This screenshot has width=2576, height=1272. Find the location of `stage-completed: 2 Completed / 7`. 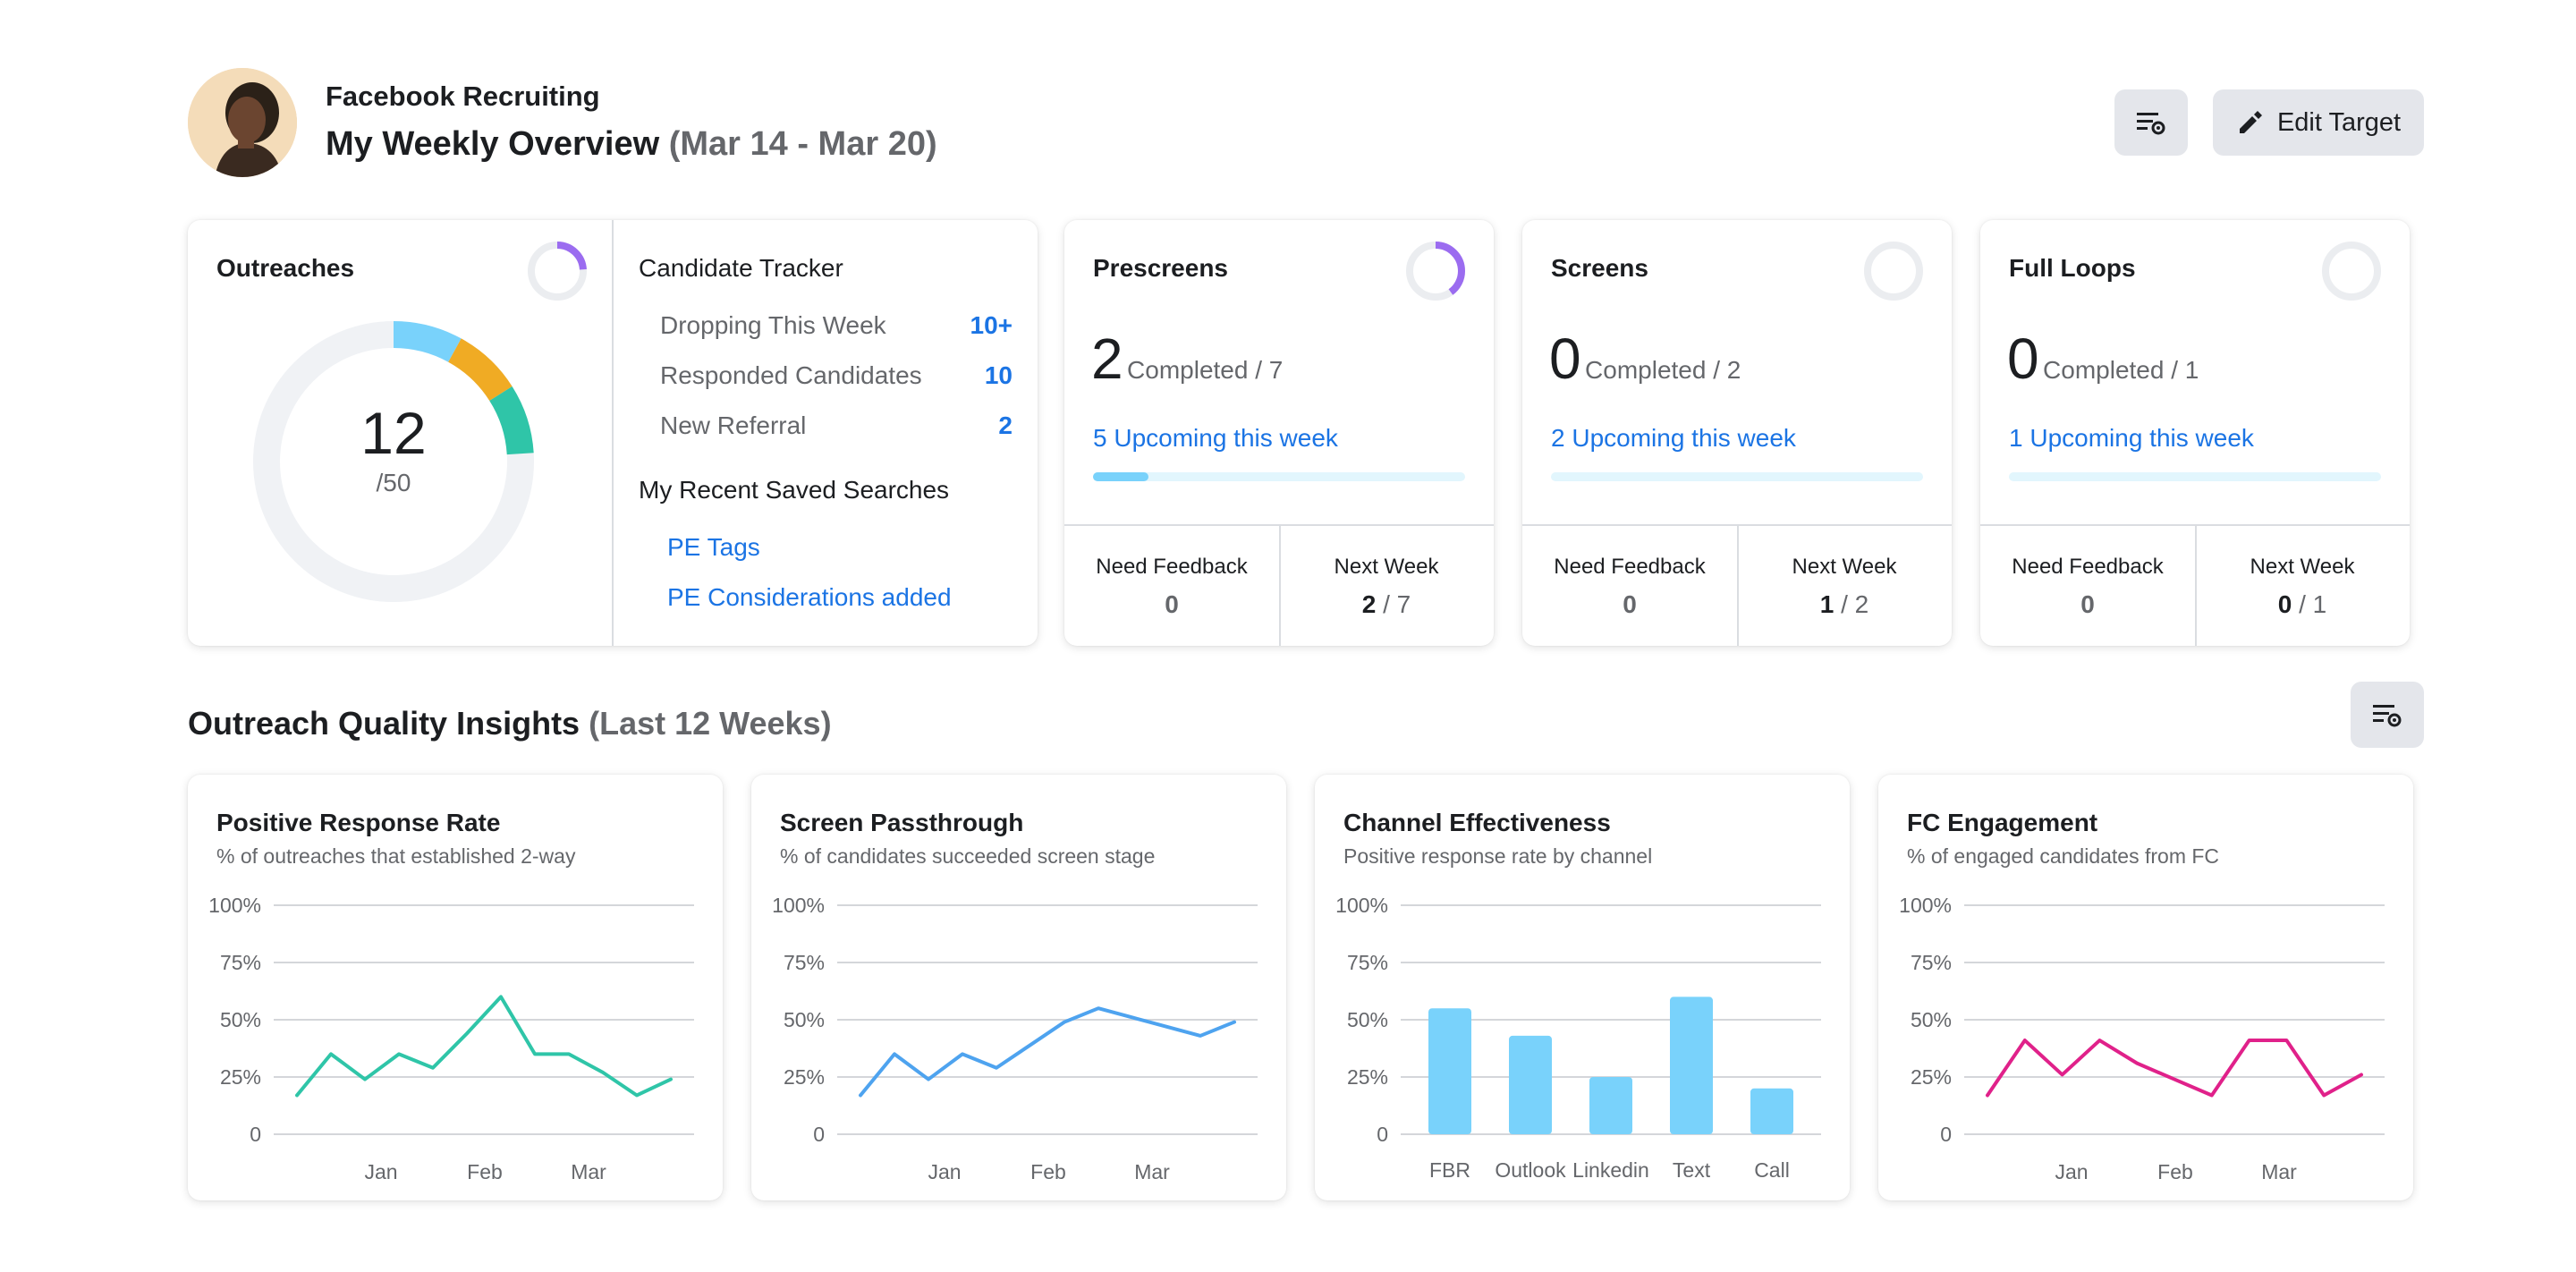

stage-completed: 2 Completed / 7 is located at coordinates (1187, 359).